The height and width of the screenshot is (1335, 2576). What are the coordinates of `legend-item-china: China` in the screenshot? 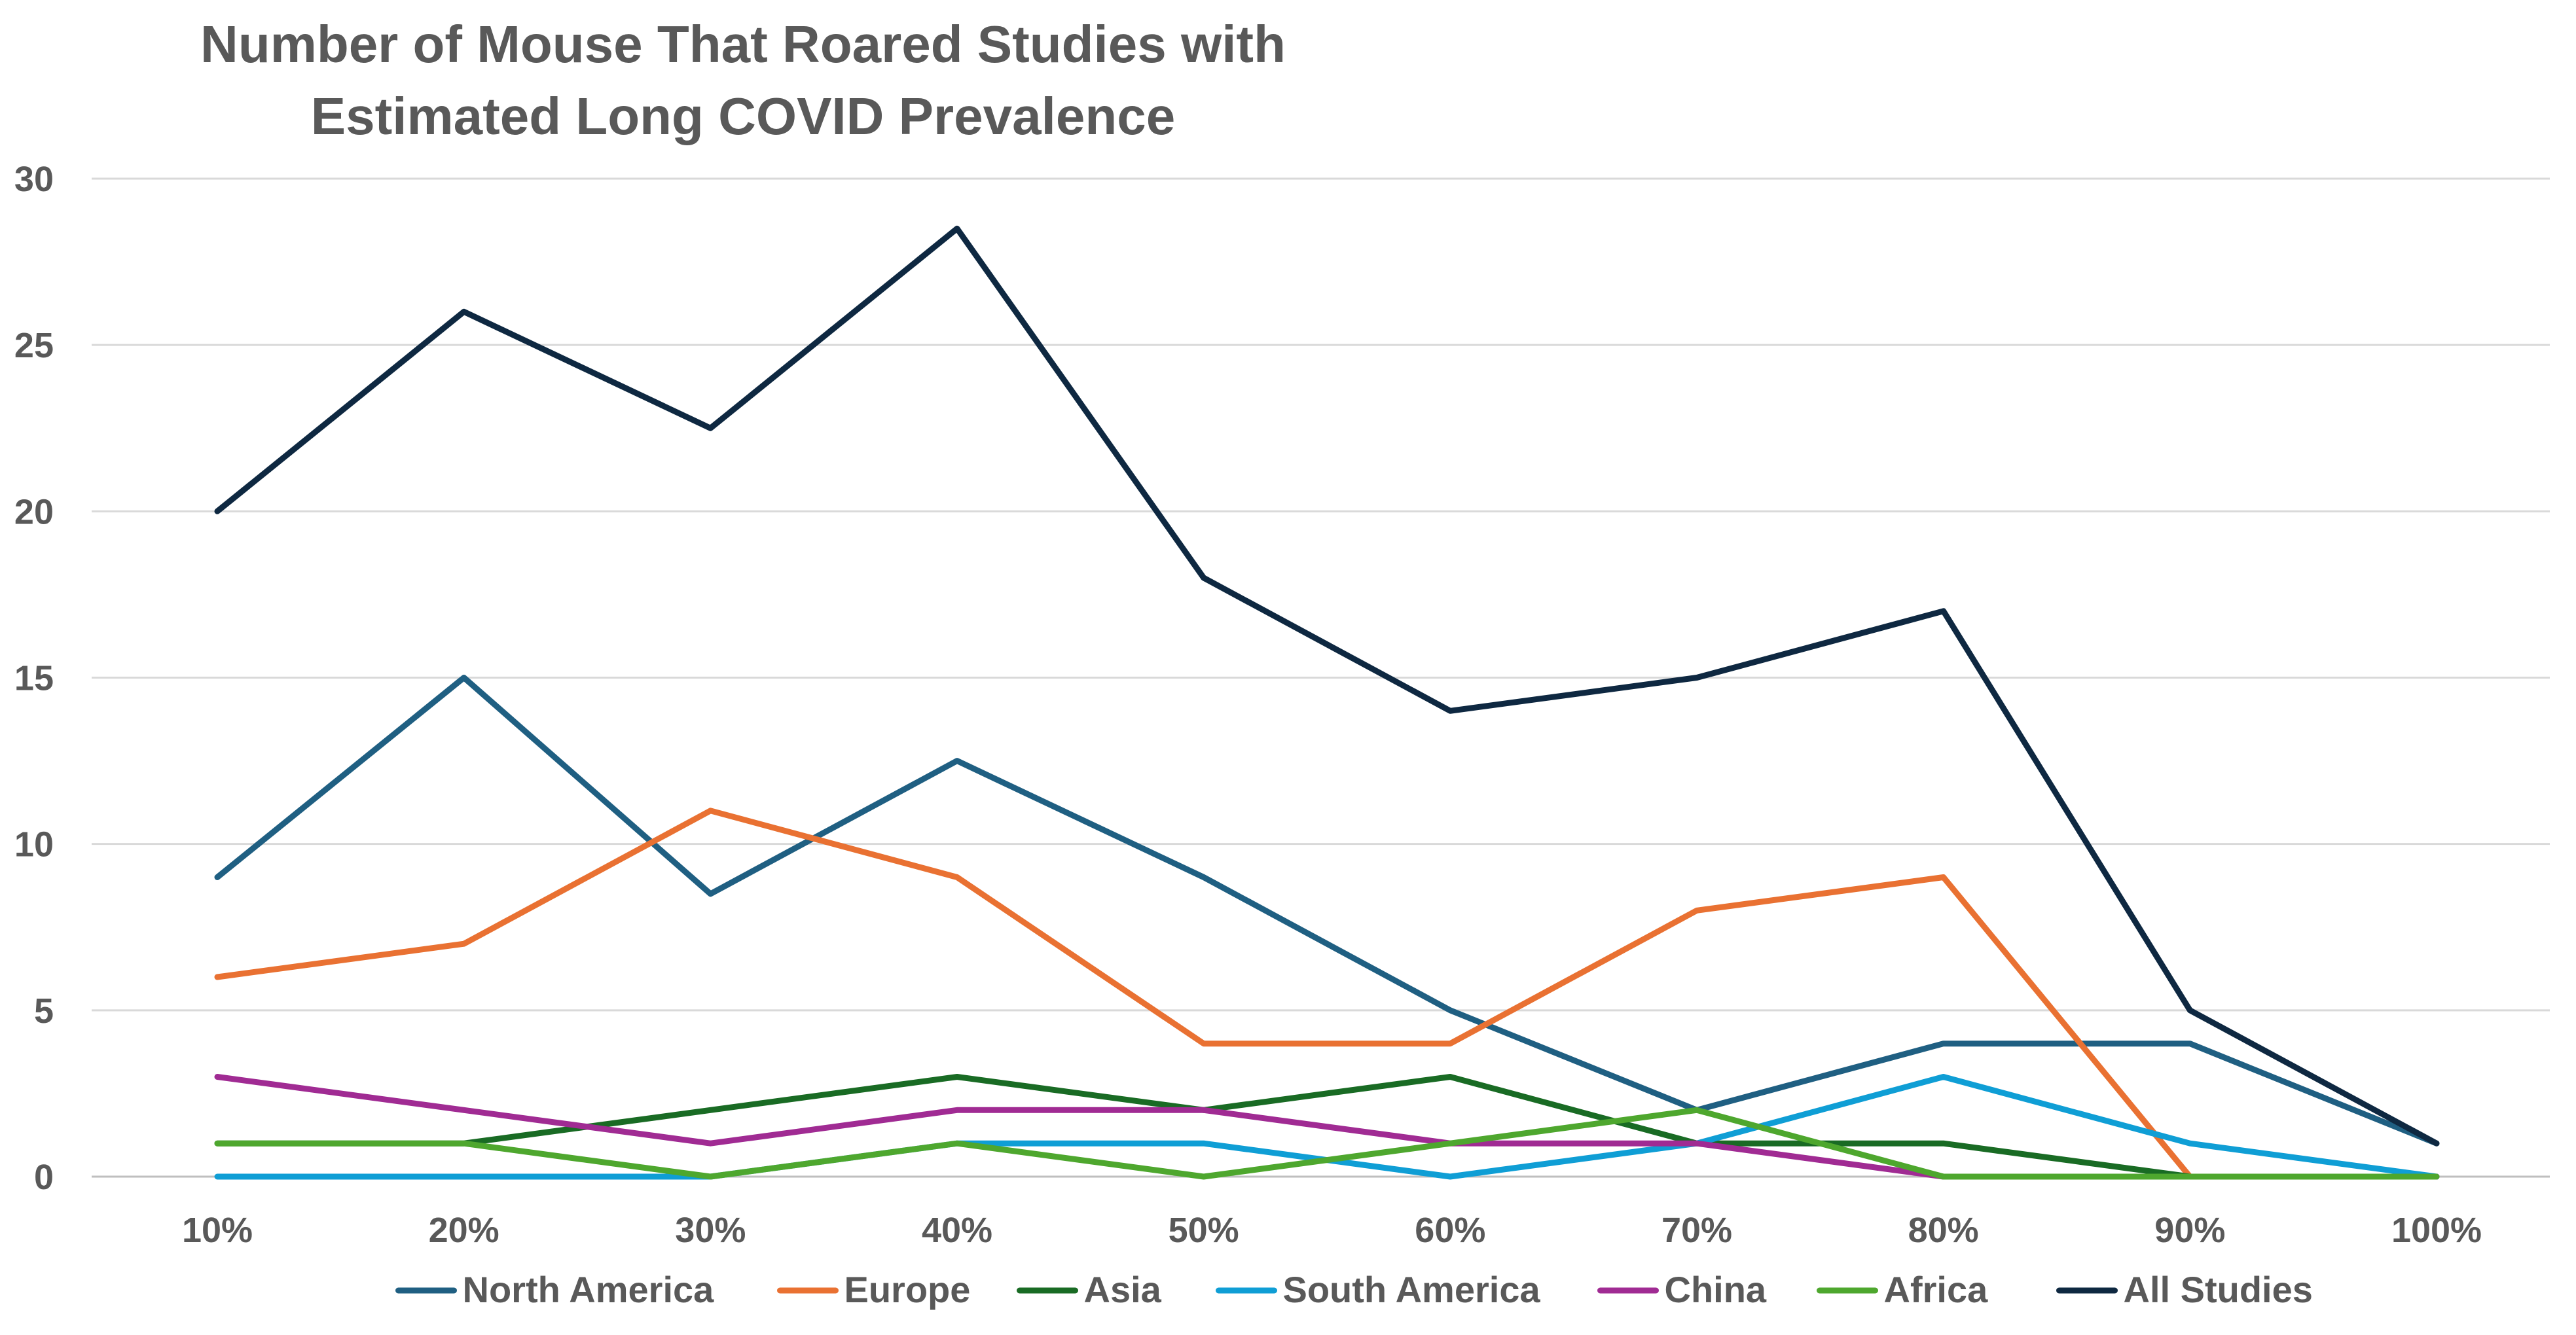 It's located at (1682, 1289).